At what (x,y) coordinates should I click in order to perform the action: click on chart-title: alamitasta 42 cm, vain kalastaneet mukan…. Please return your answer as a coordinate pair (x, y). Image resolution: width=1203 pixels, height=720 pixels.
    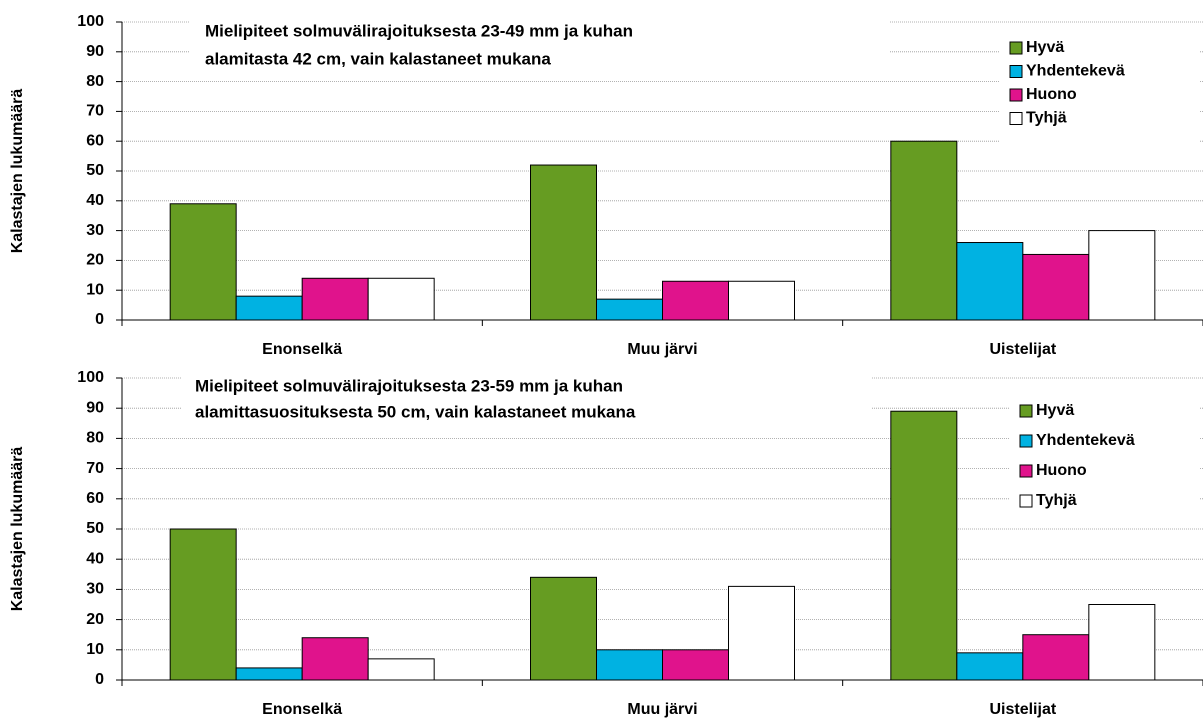
    Looking at the image, I should click on (378, 58).